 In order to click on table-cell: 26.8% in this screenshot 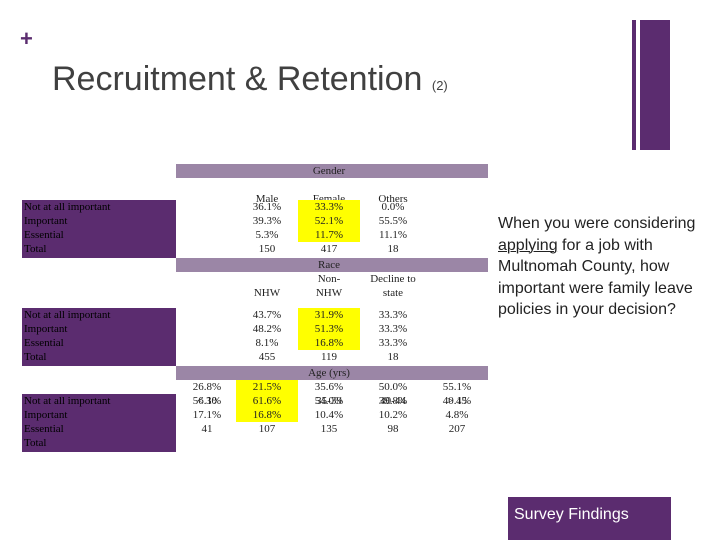, I will do `click(207, 387)`.